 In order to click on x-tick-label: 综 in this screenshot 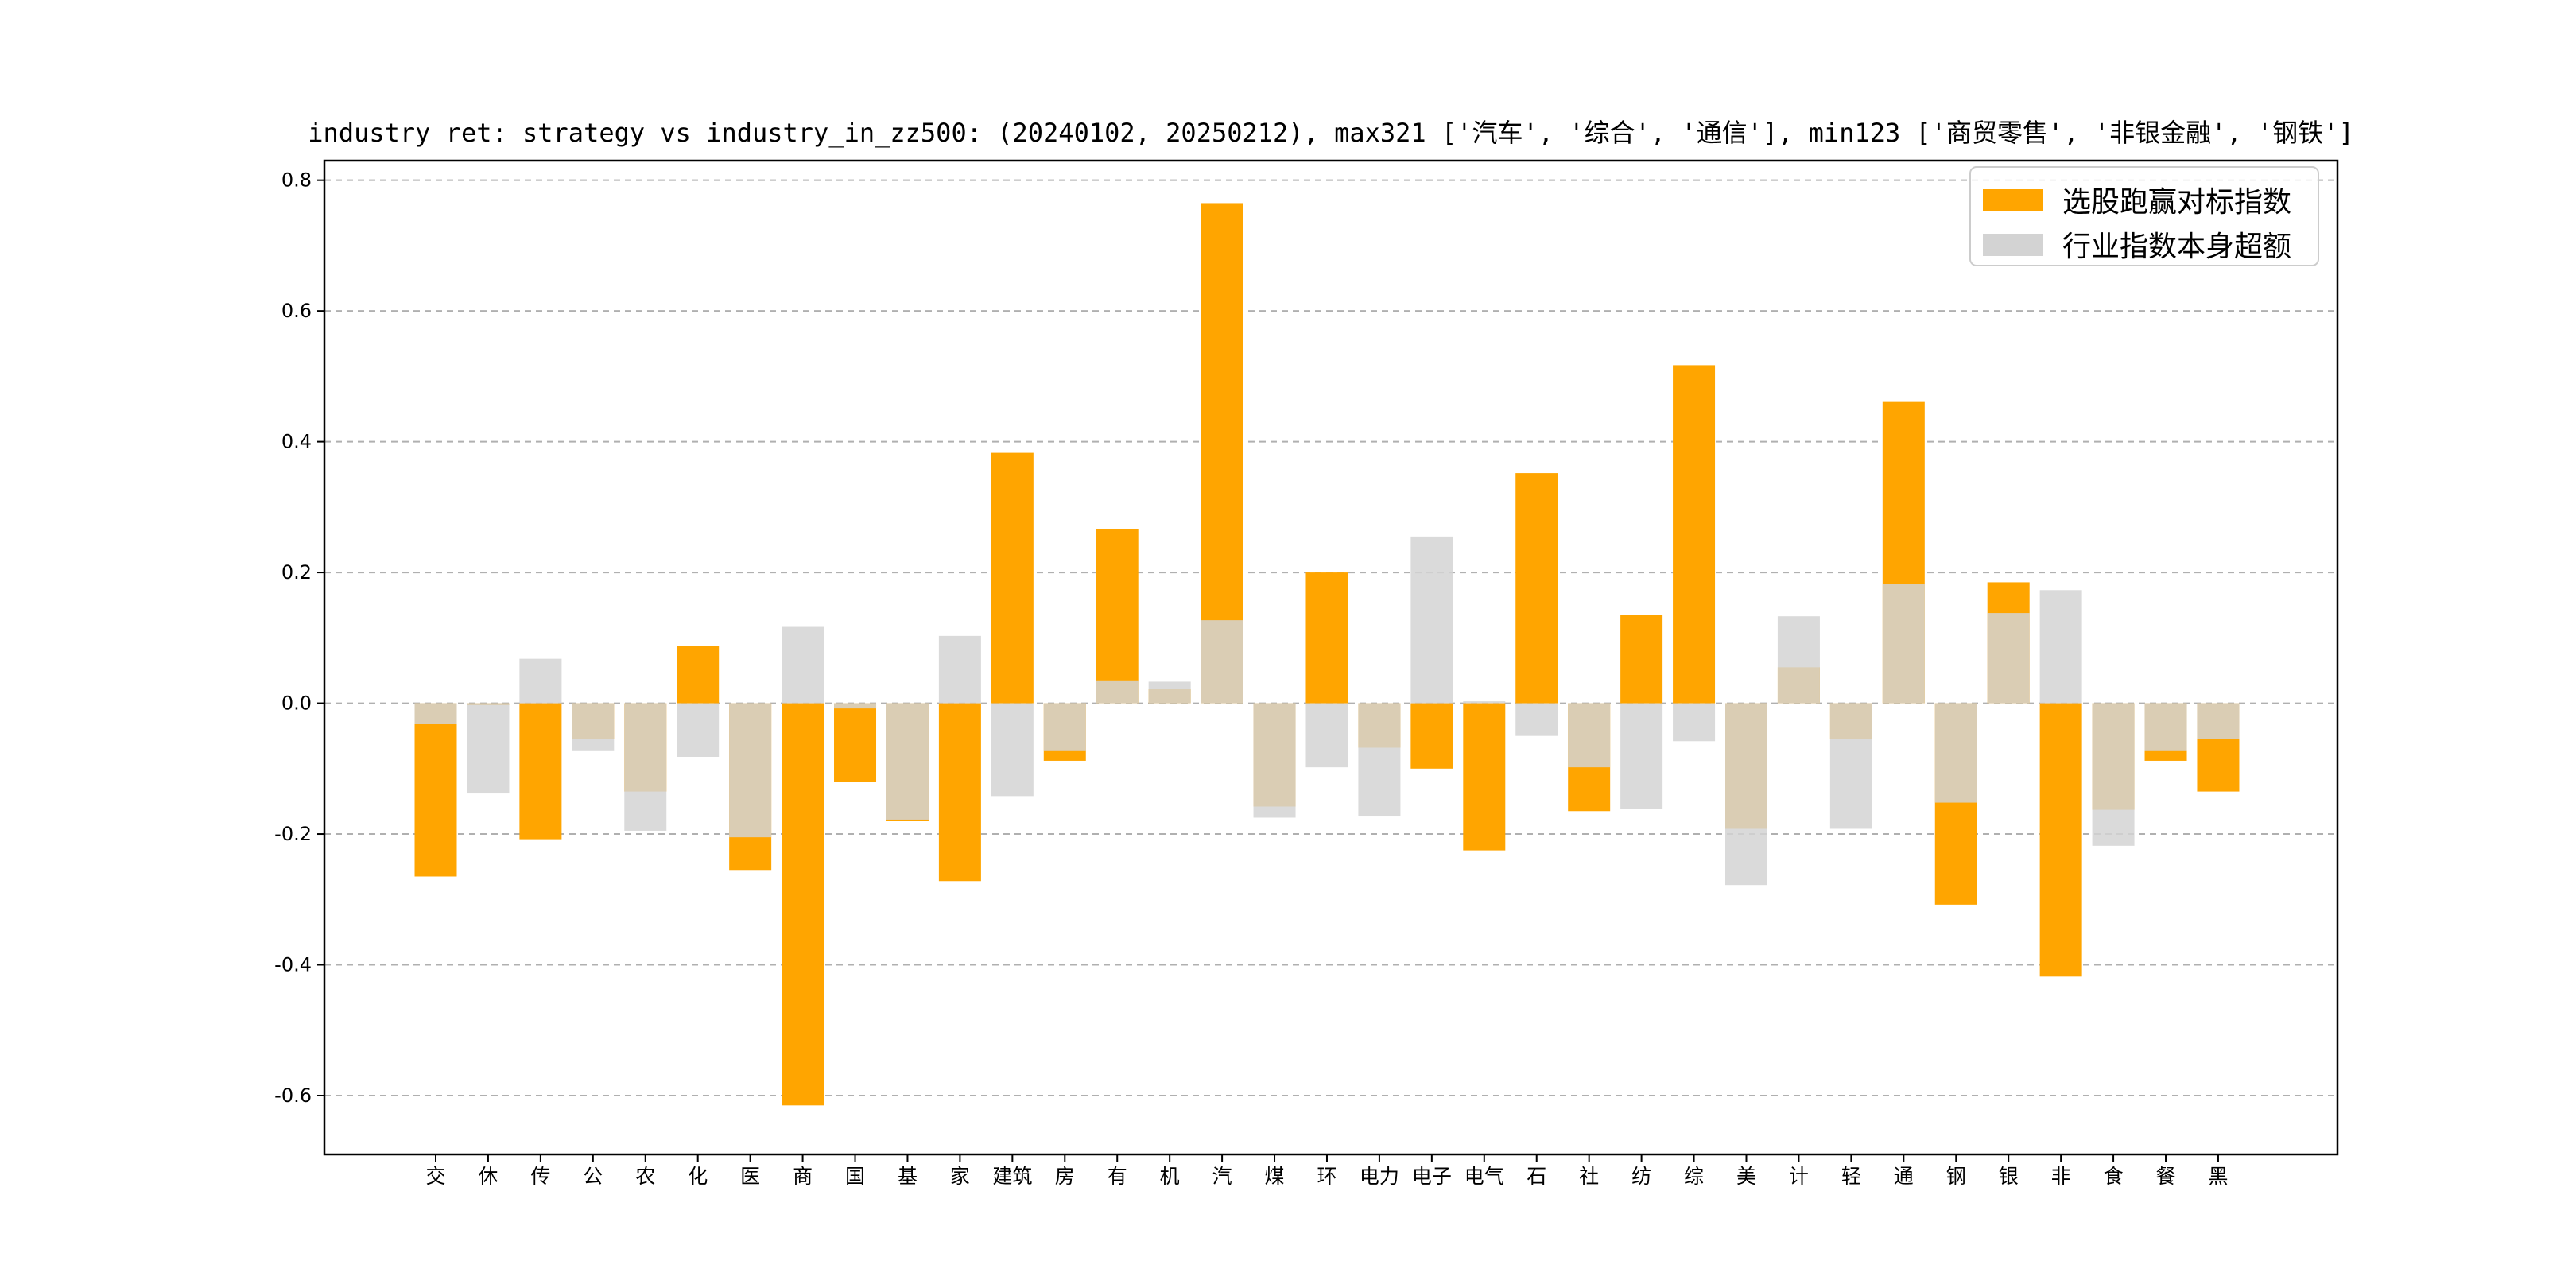, I will do `click(1694, 1176)`.